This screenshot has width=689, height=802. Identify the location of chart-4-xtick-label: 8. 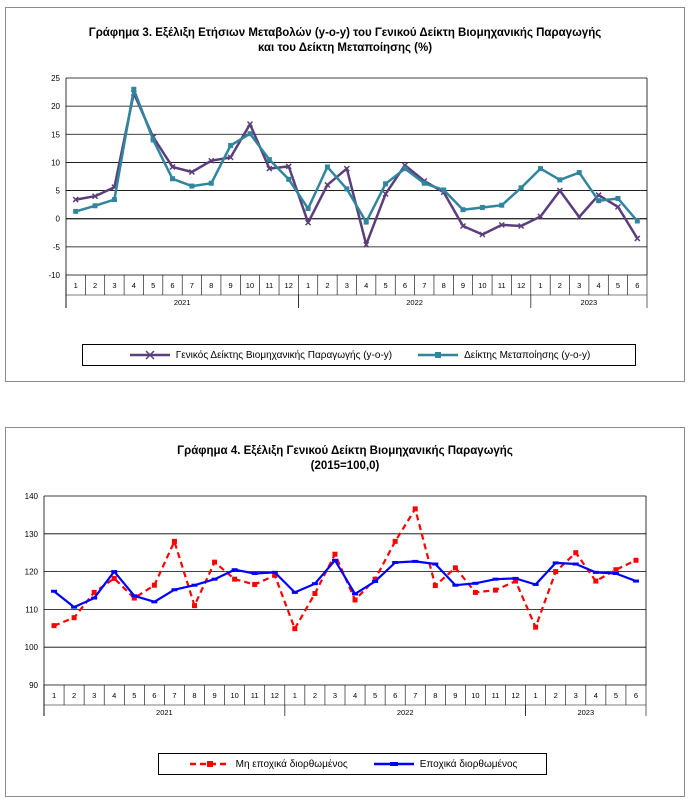
(435, 695).